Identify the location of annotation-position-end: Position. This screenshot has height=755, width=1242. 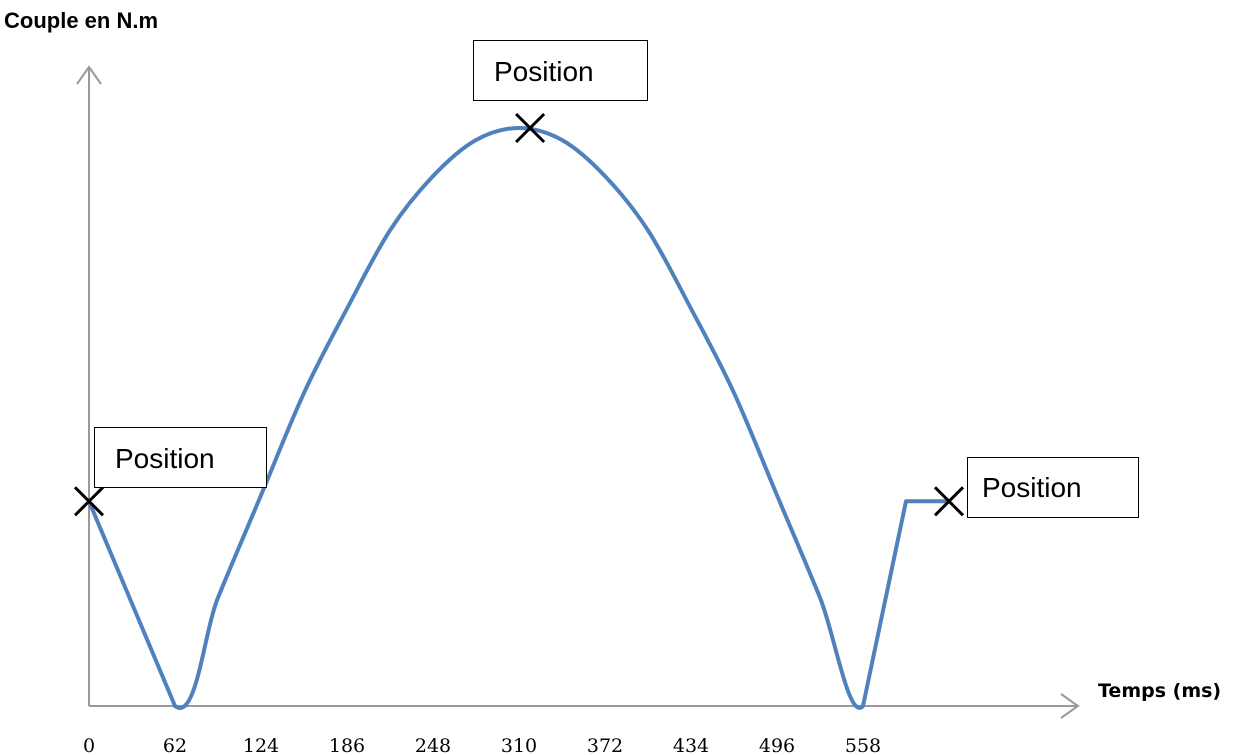
(1053, 487).